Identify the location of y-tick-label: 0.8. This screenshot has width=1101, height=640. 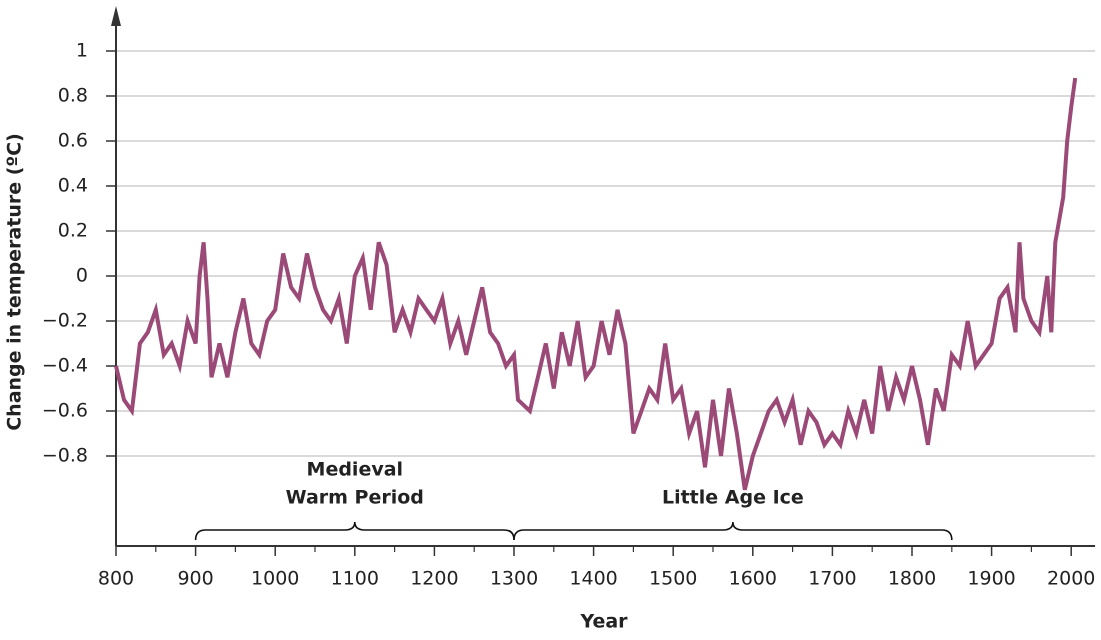
(73, 96).